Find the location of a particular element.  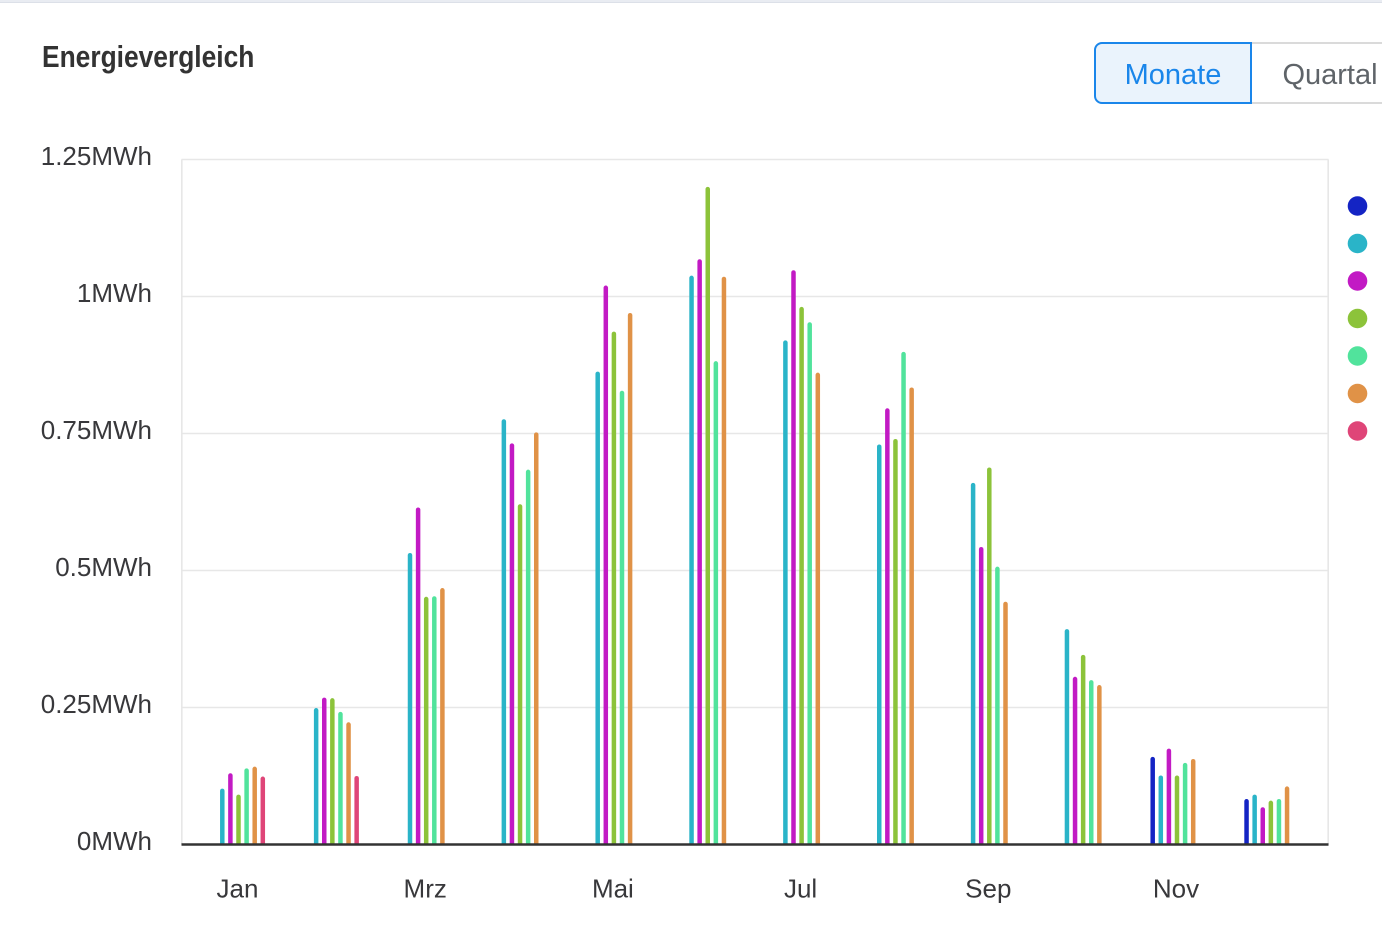

svg-text: 0MWh is located at coordinates (114, 841).